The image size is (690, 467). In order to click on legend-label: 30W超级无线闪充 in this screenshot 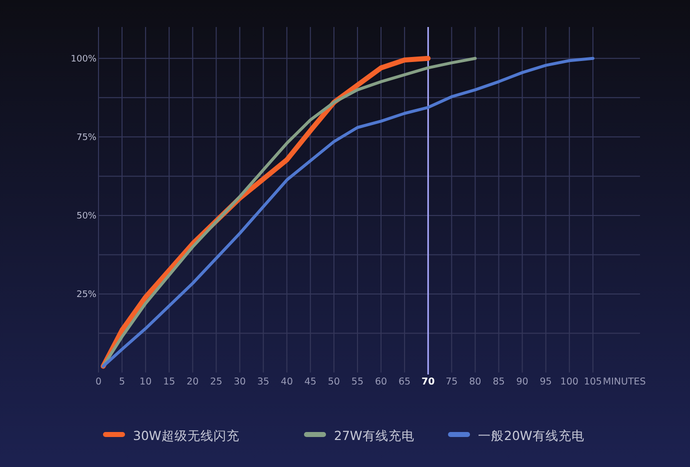, I will do `click(186, 435)`.